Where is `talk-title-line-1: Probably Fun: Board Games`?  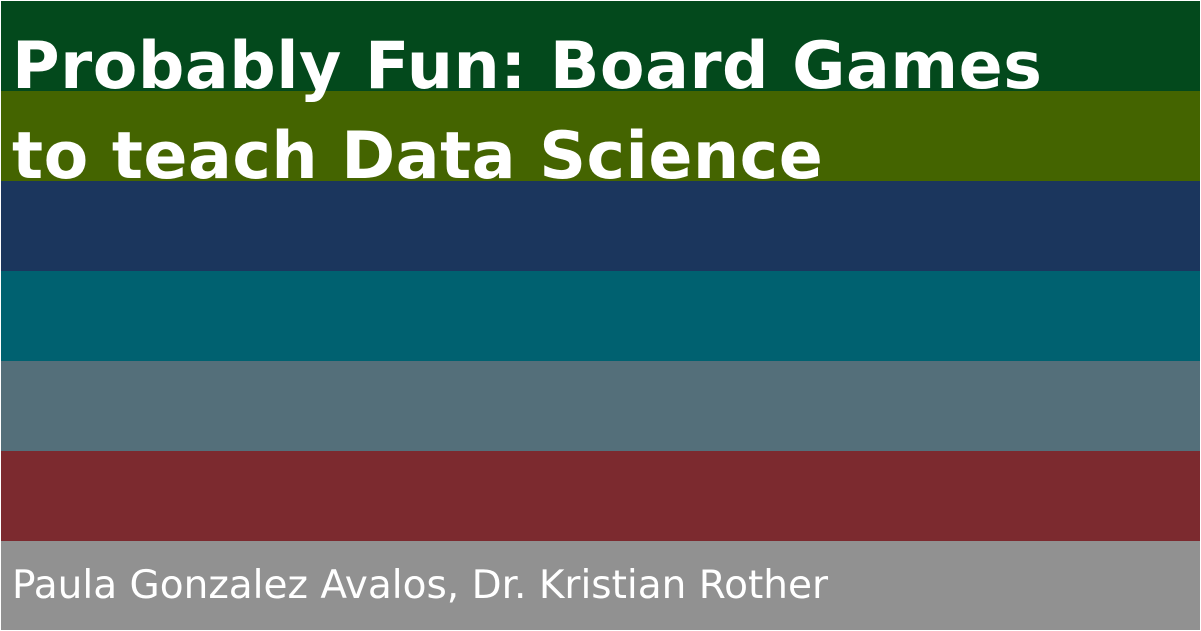 talk-title-line-1: Probably Fun: Board Games is located at coordinates (527, 66).